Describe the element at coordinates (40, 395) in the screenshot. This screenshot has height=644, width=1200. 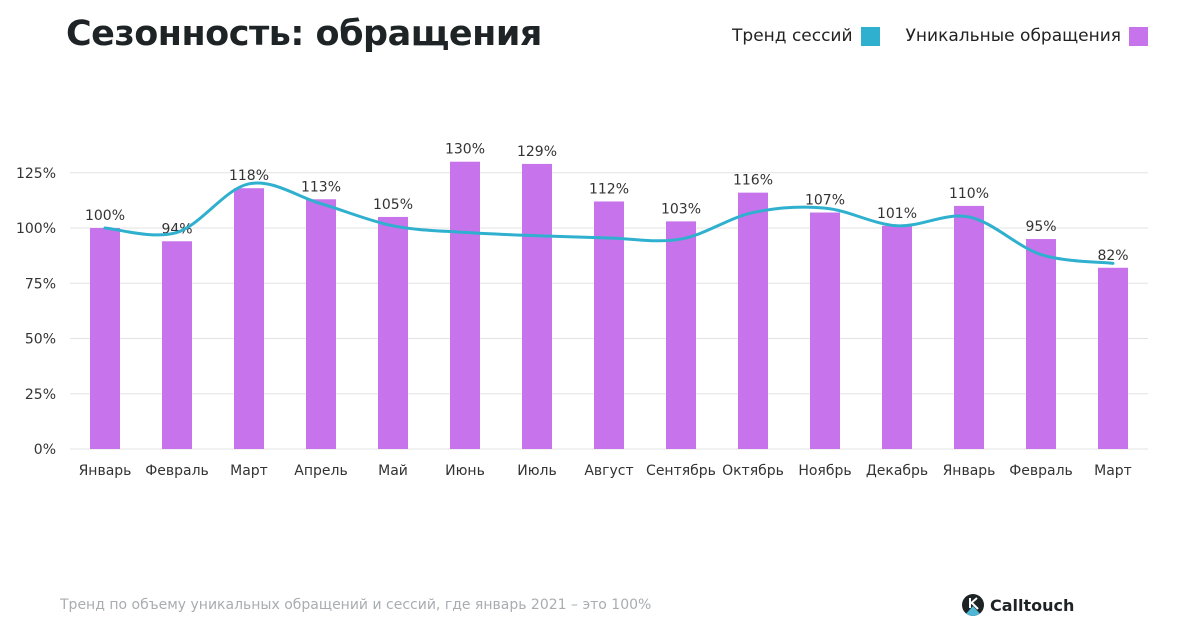
I see `y-tick-label: 25%` at that location.